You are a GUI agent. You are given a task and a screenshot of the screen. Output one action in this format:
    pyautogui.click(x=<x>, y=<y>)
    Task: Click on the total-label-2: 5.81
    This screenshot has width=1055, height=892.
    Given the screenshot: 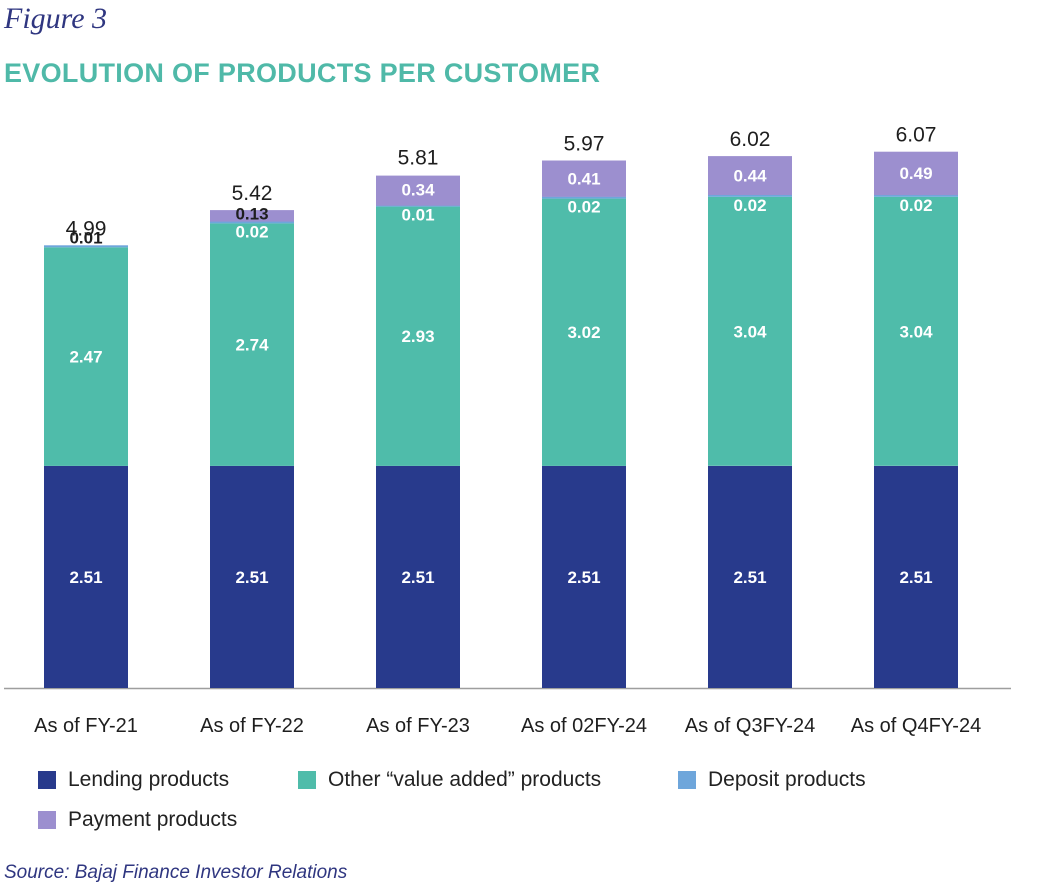 What is the action you would take?
    pyautogui.click(x=418, y=157)
    